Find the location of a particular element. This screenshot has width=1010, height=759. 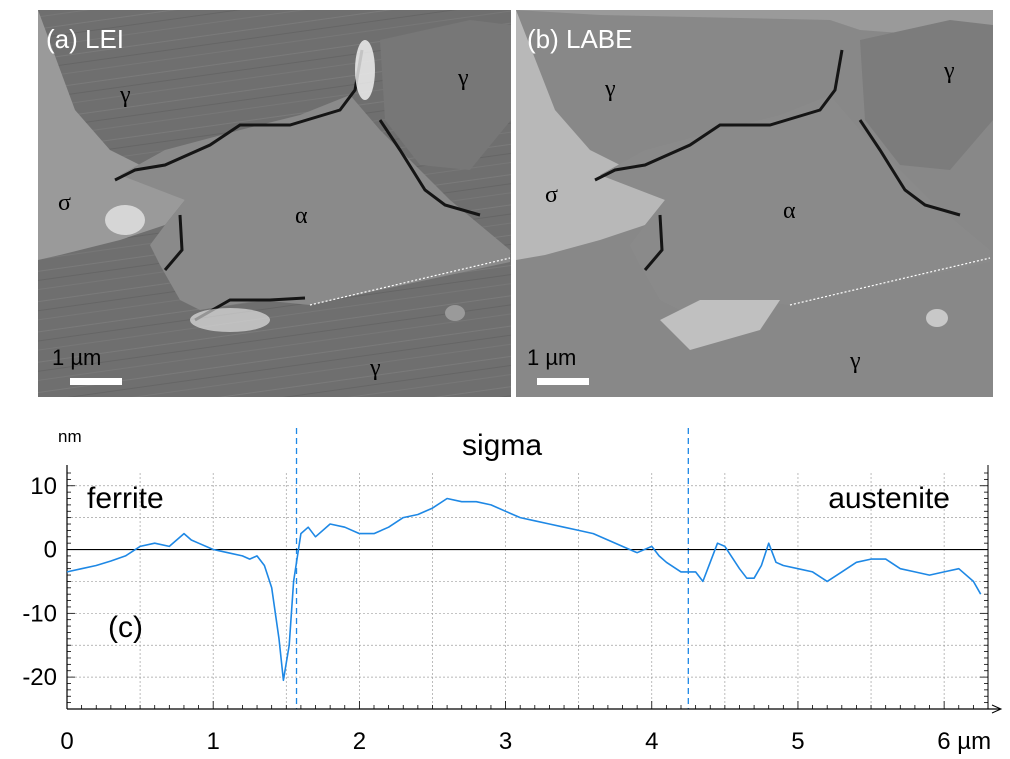

x-tick-label: 4 is located at coordinates (651, 741).